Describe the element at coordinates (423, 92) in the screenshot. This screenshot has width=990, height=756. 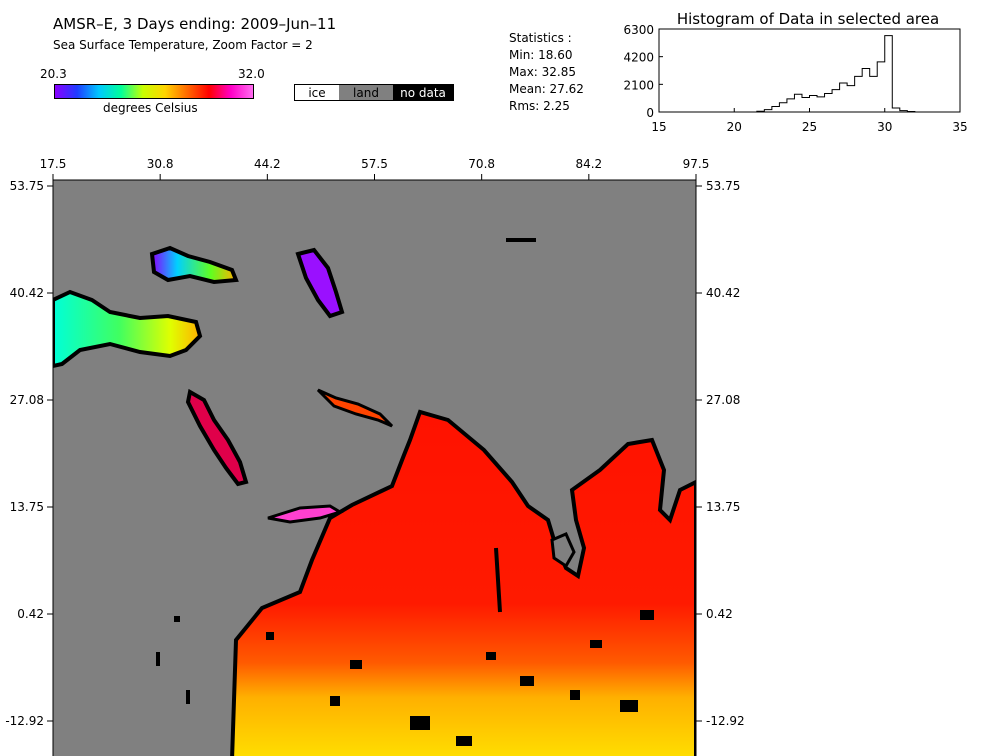
I see `legend-no-data: no data` at that location.